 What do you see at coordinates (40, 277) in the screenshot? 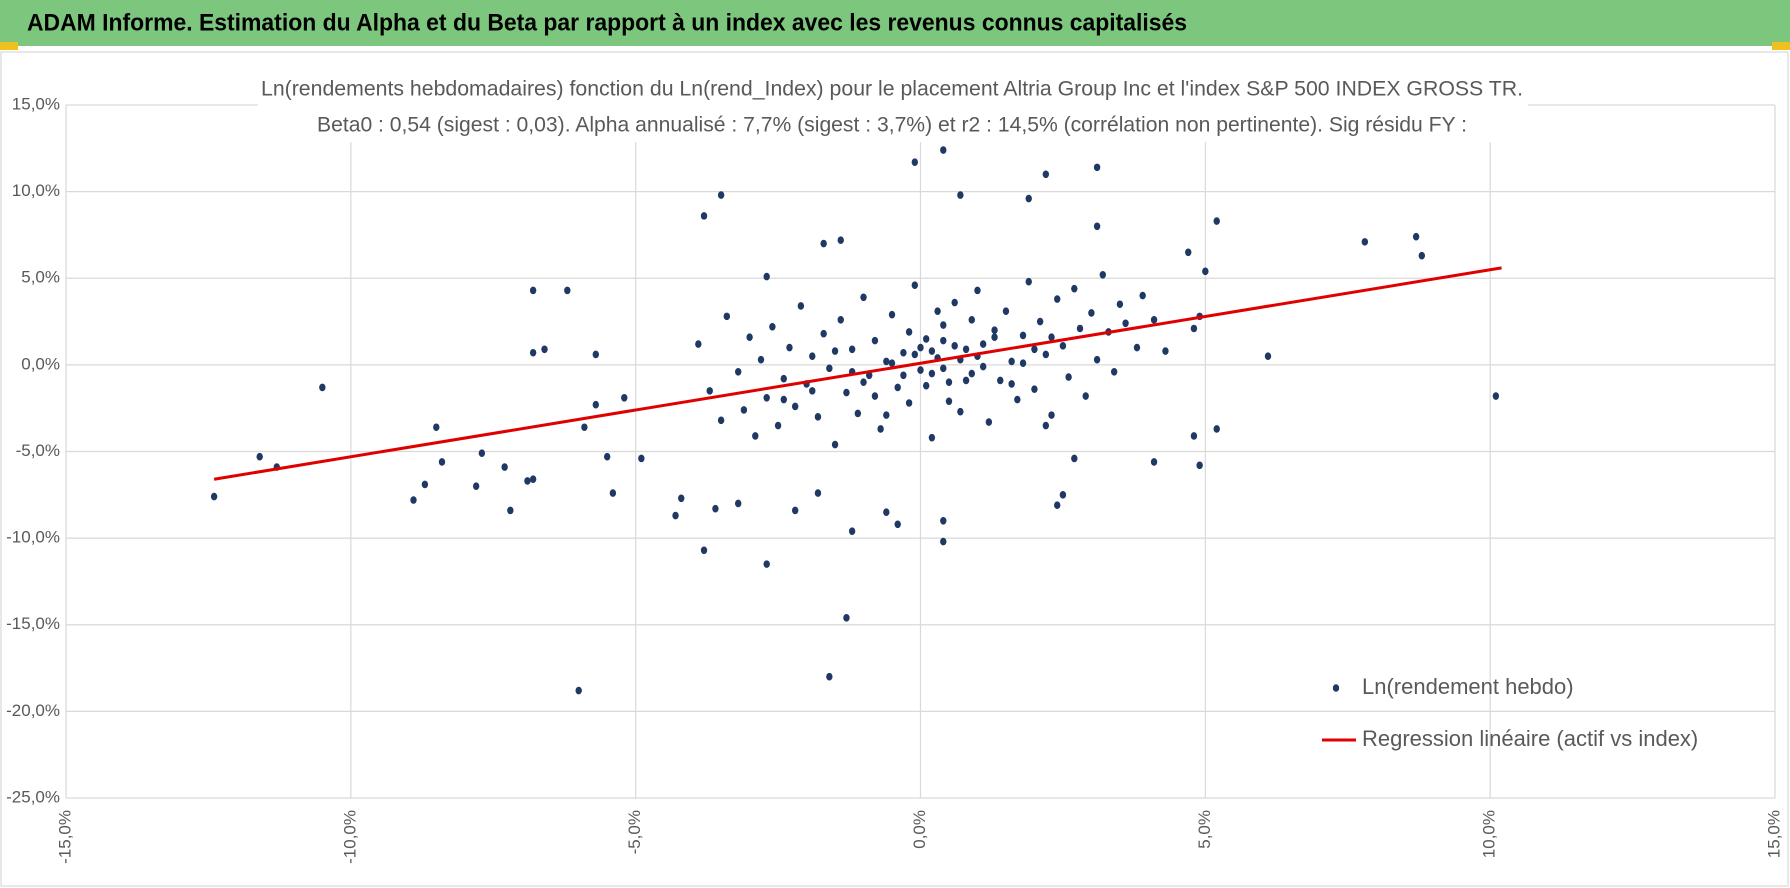
I see `y-tick-label: 5,0%` at bounding box center [40, 277].